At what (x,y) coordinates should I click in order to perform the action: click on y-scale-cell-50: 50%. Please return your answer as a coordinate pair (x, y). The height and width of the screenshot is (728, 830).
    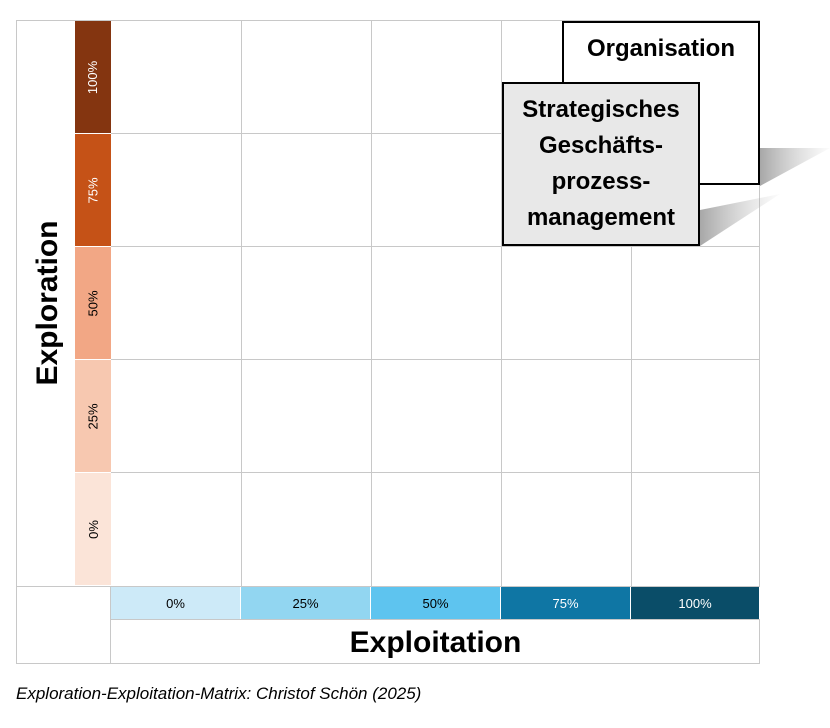
    Looking at the image, I should click on (93, 303).